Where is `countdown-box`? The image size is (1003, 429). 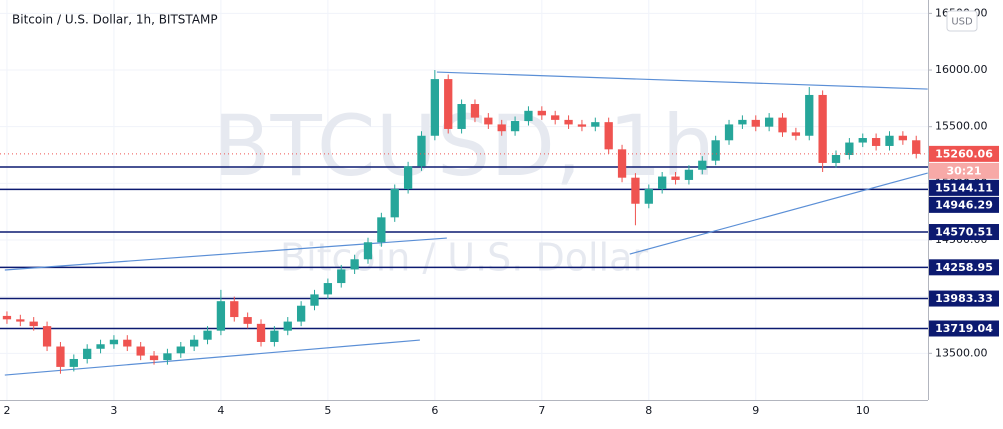 countdown-box is located at coordinates (964, 170).